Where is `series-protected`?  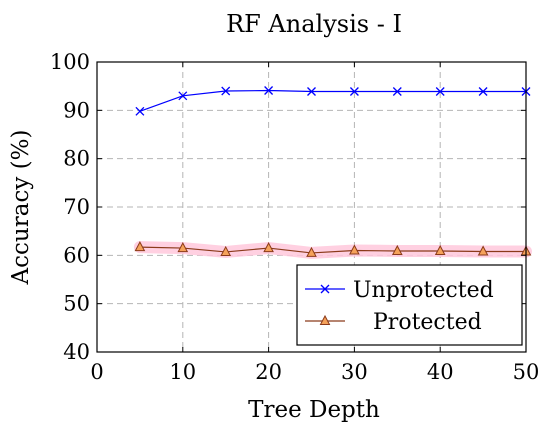
series-protected is located at coordinates (333, 249).